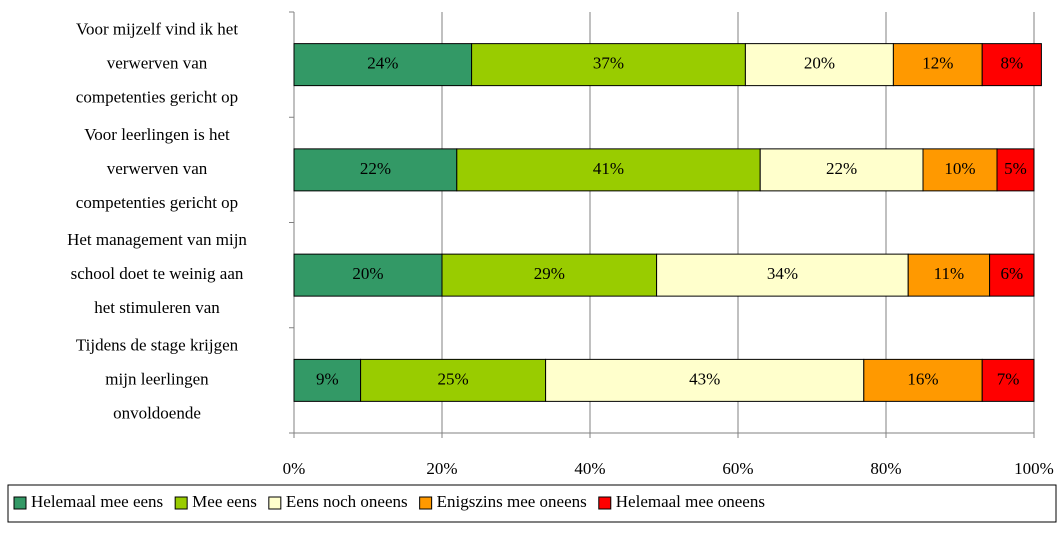 This screenshot has height=541, width=1062. I want to click on value-label: 43%, so click(704, 378).